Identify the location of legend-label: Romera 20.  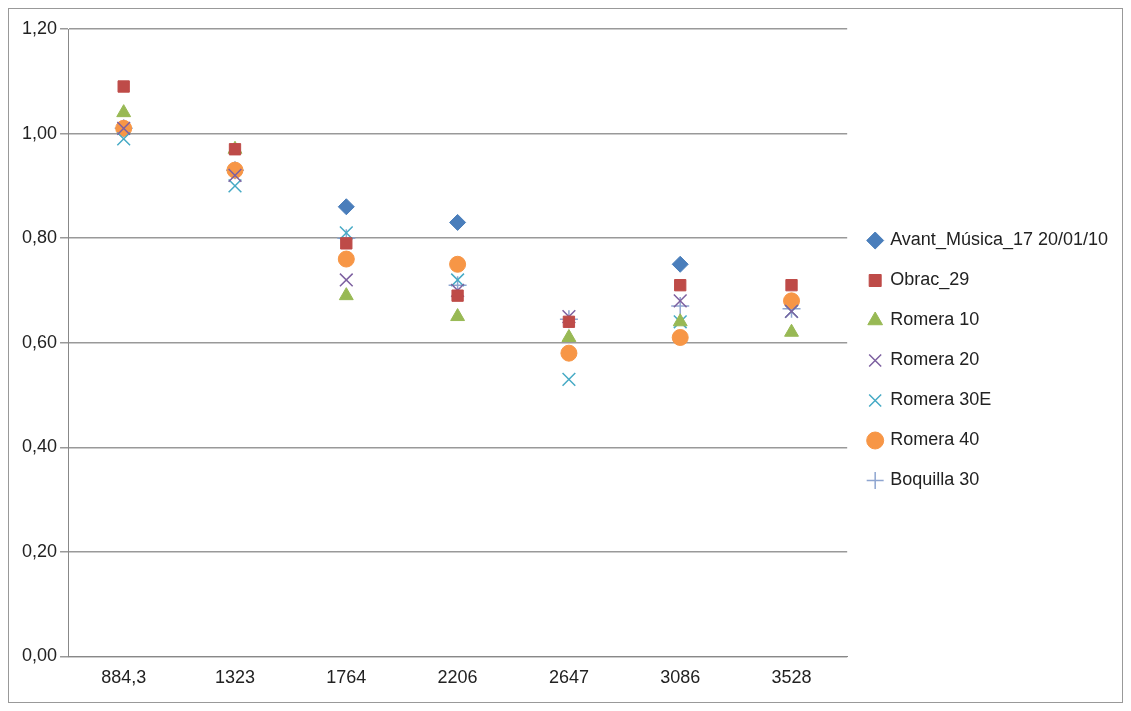
(935, 359).